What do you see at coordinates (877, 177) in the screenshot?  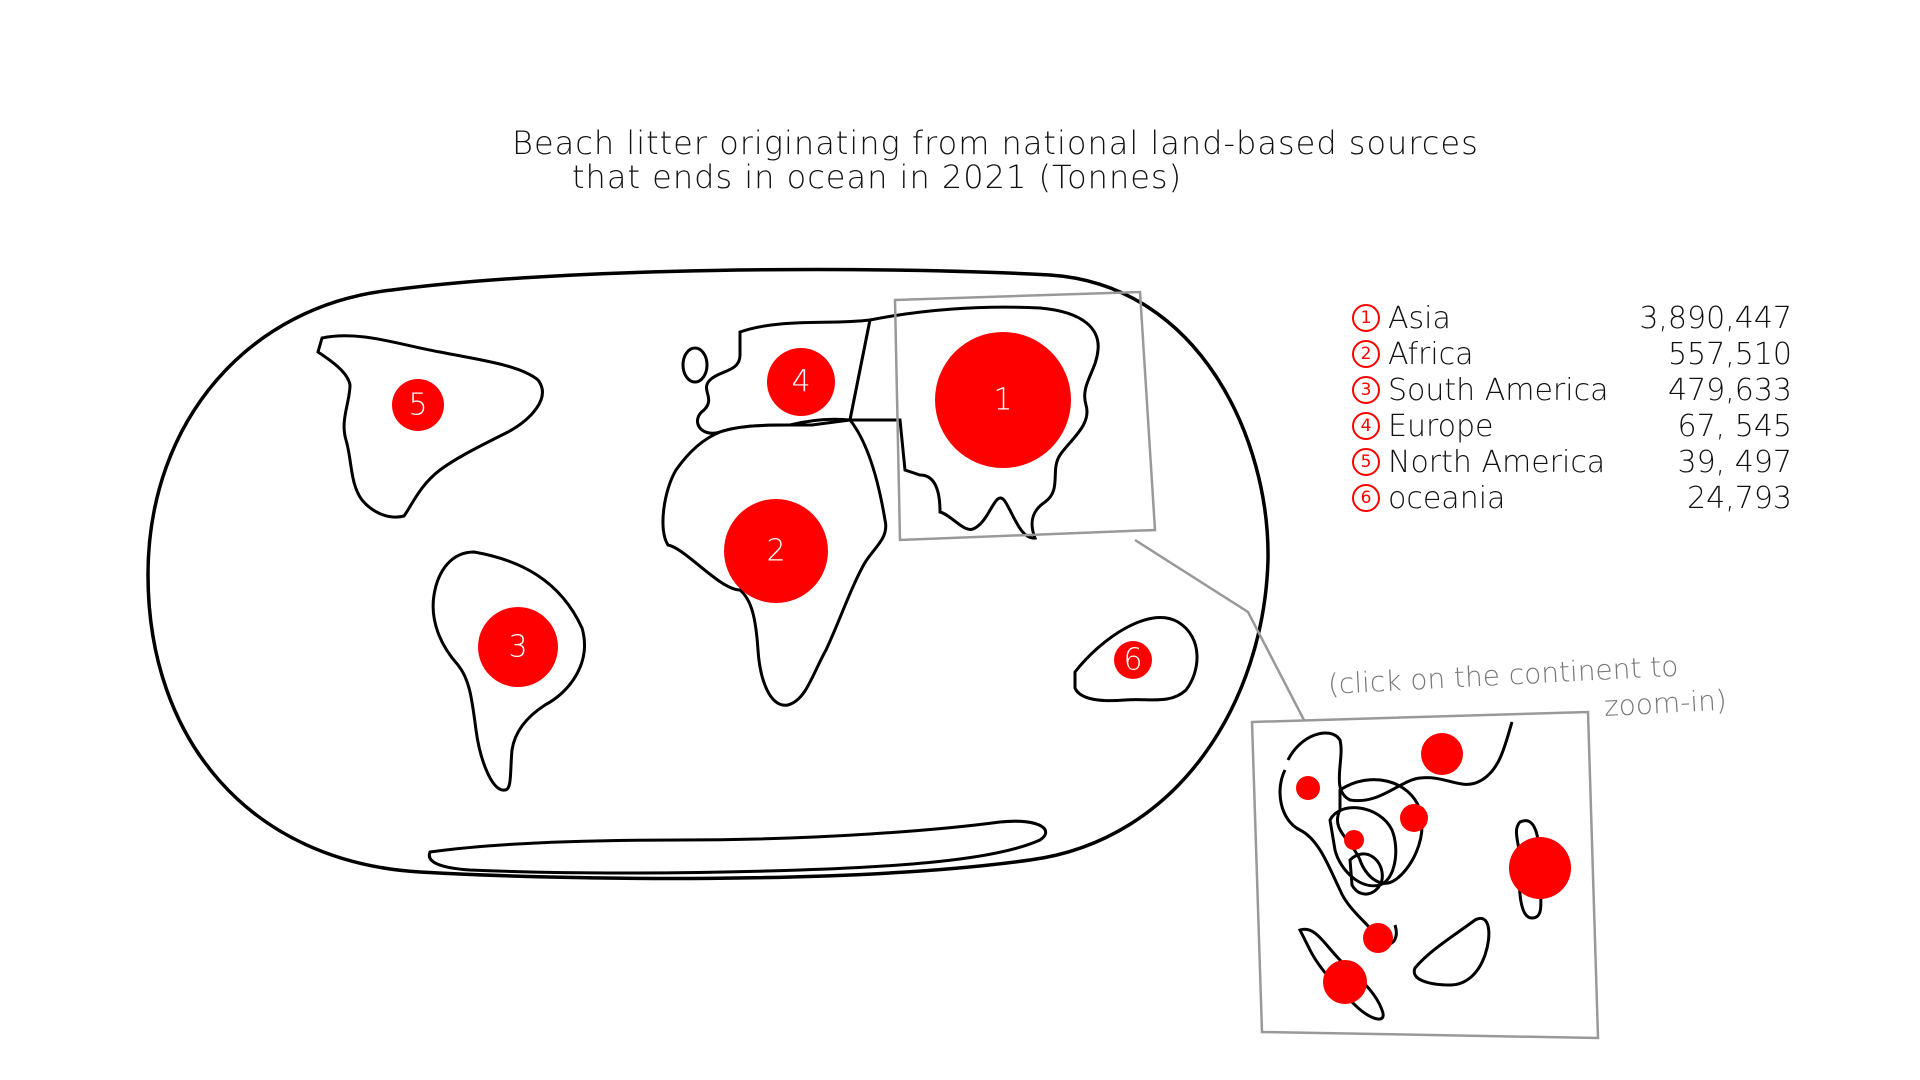 I see `map-title-line-2: that ends in ocean in 2021 (Tonnes)` at bounding box center [877, 177].